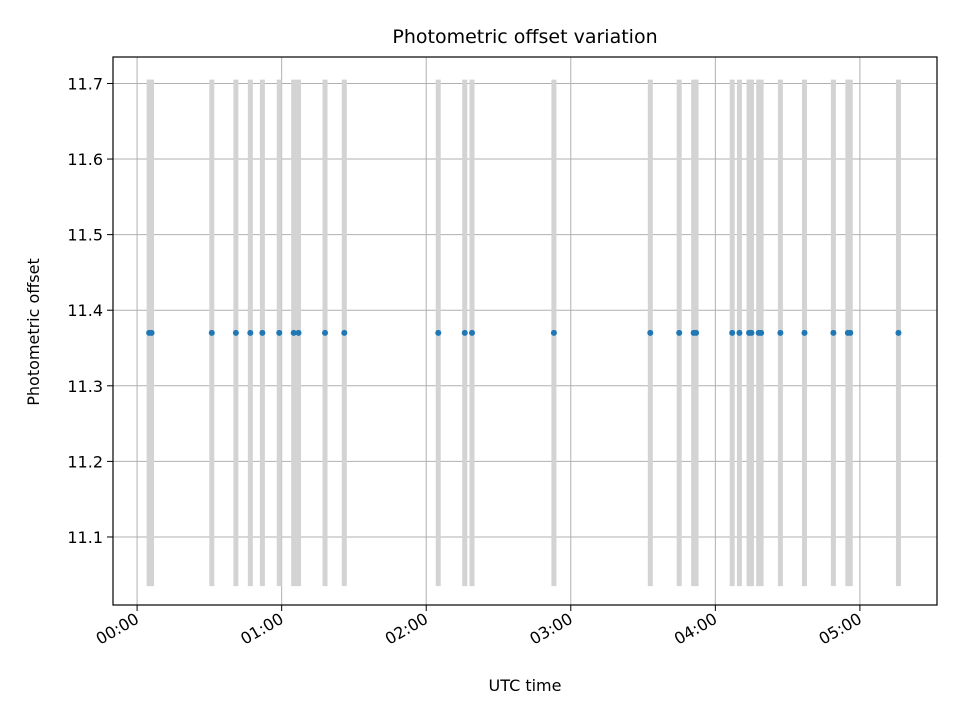 This screenshot has width=960, height=720. Describe the element at coordinates (479, 627) in the screenshot. I see `x-axis-ticks: 00:00 01:00 02:00 03:00 04:00 05:00` at that location.